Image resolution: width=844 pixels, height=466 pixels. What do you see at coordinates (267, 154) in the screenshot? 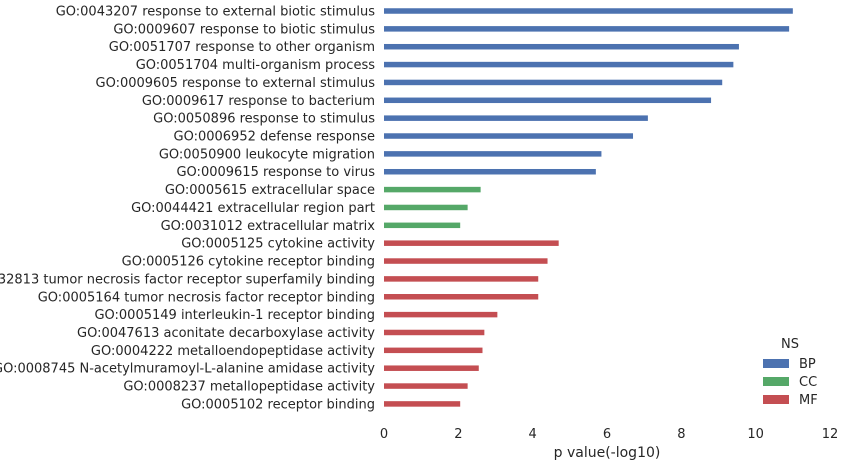
I see `category-label: GO:0050900 leukocyte migration` at bounding box center [267, 154].